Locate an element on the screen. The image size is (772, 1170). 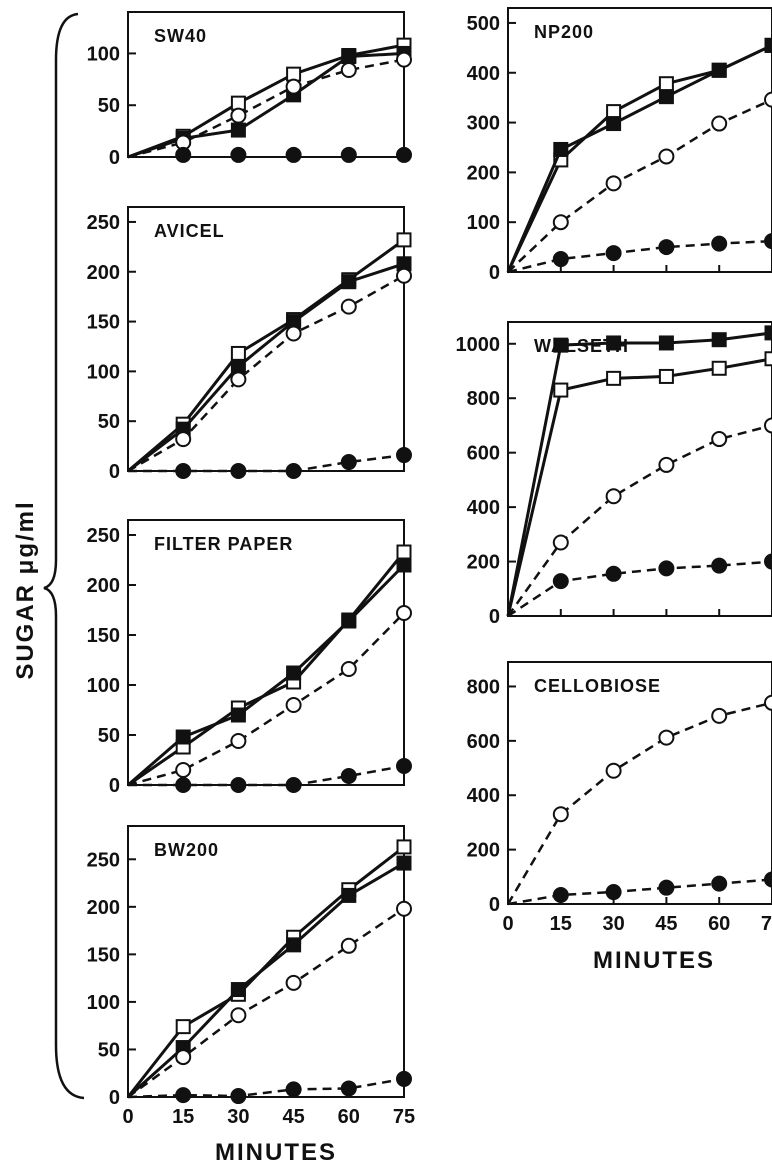
x-tick-label: 15 is located at coordinates (183, 1117).